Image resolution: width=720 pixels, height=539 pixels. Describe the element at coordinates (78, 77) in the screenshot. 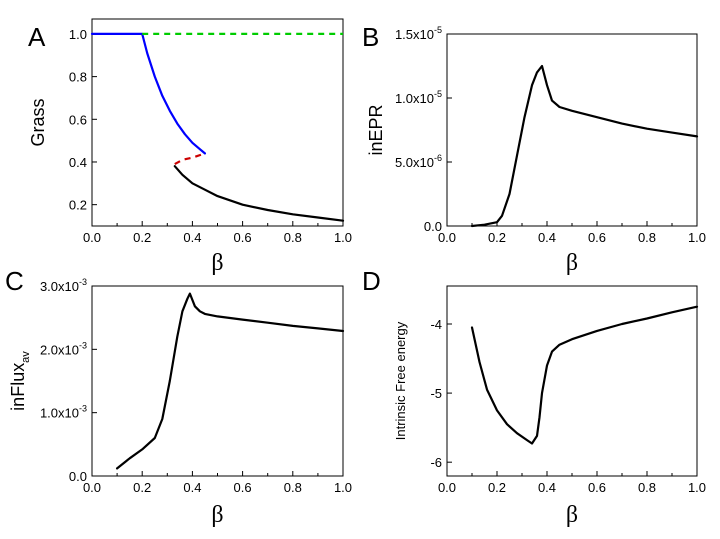

I see `y-tick-label: 0.8` at that location.